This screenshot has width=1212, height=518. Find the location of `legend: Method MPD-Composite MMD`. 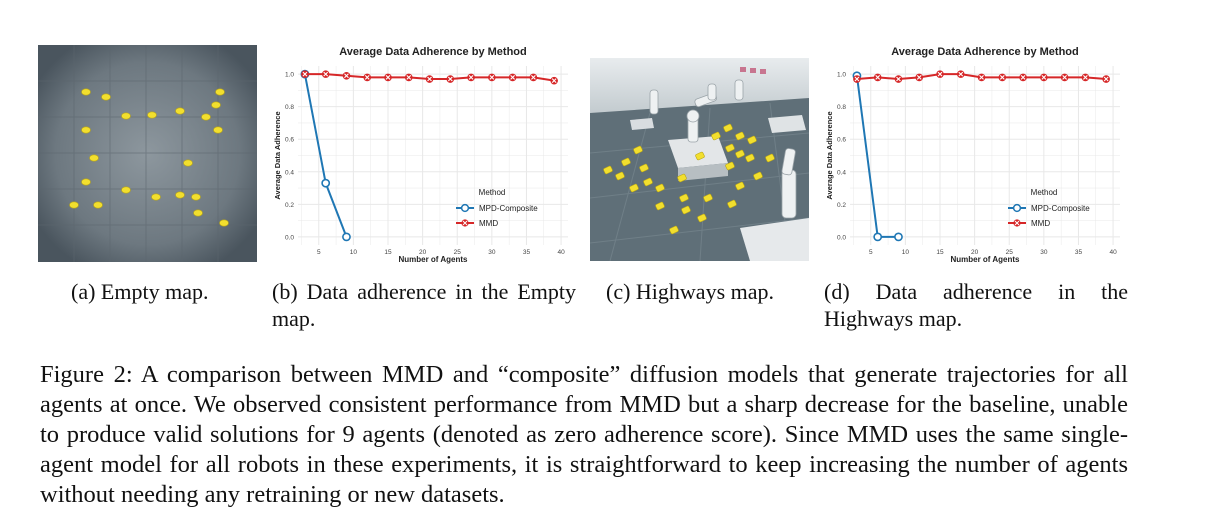

legend: Method MPD-Composite MMD is located at coordinates (1049, 208).